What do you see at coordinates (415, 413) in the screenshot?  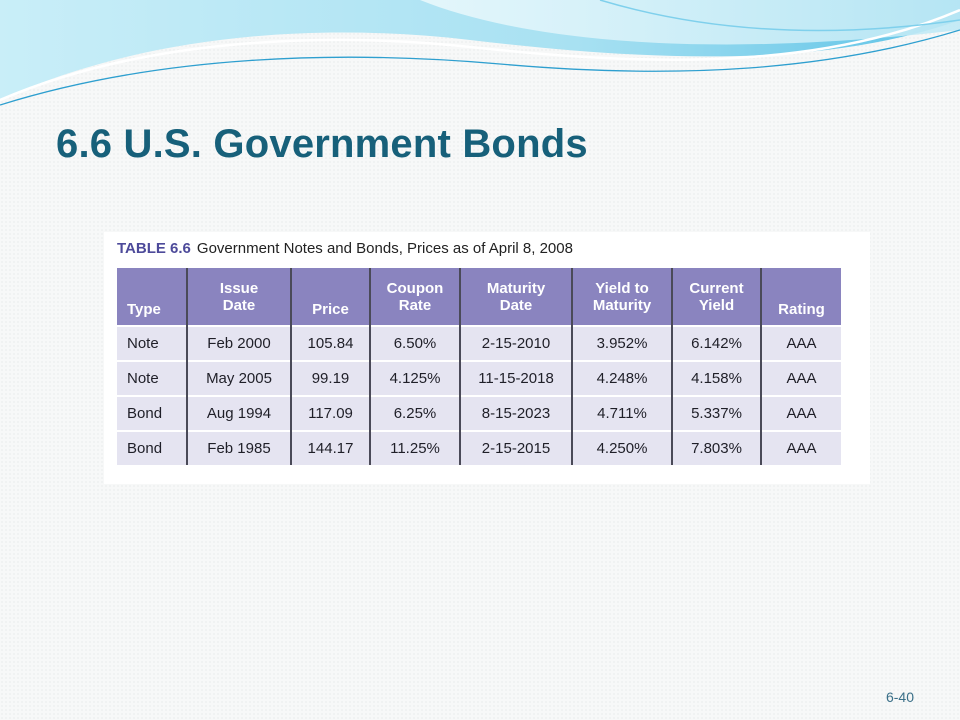 I see `cell-coupon-rate: 6.25%` at bounding box center [415, 413].